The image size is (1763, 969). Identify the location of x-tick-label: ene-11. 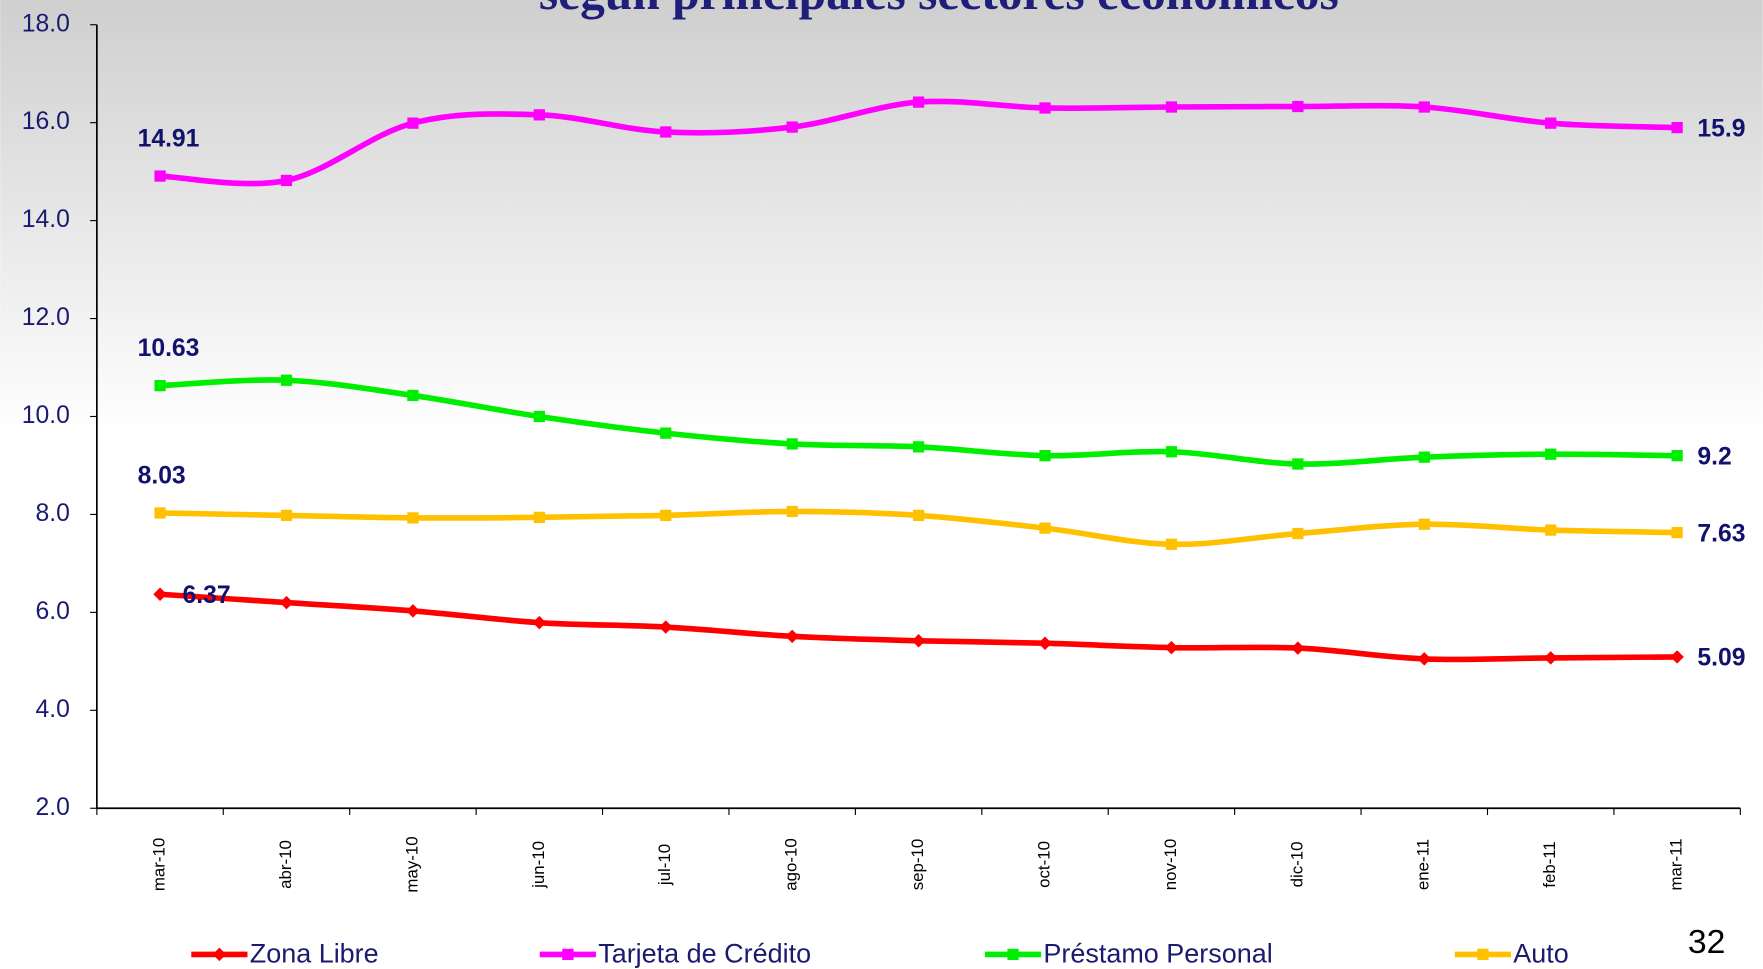
(1423, 864).